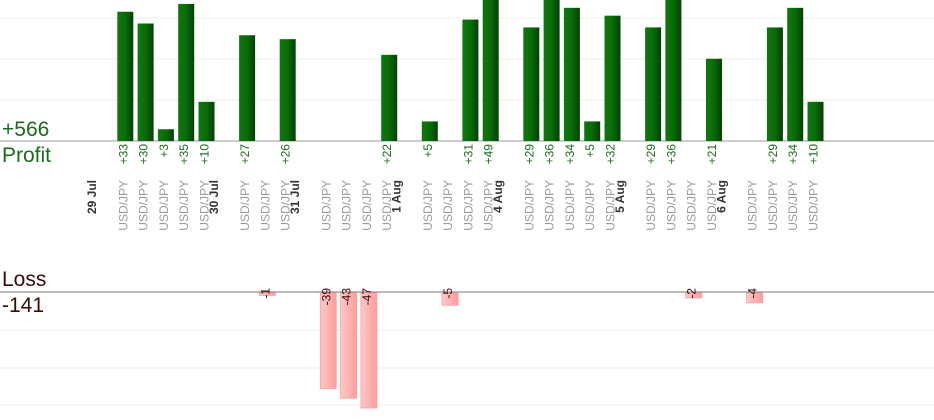 The width and height of the screenshot is (934, 420). I want to click on date-label: 6 Aug, so click(721, 196).